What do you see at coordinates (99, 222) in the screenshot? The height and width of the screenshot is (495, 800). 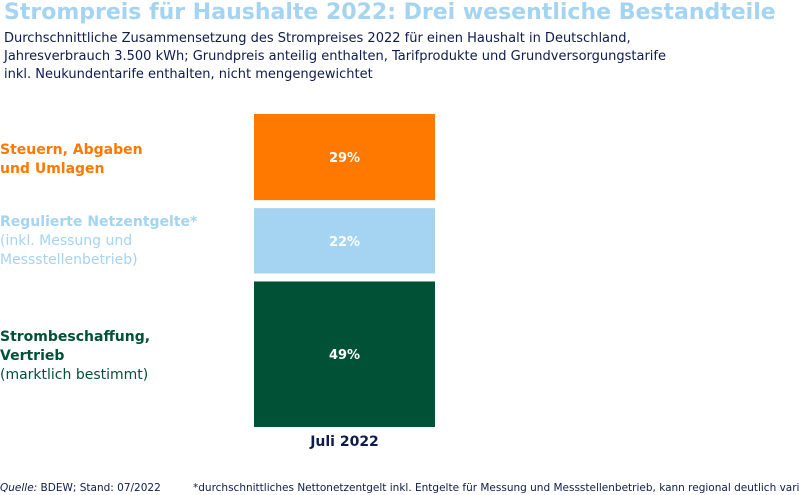 I see `segment-label-line: Regulierte Netzentgelte*` at bounding box center [99, 222].